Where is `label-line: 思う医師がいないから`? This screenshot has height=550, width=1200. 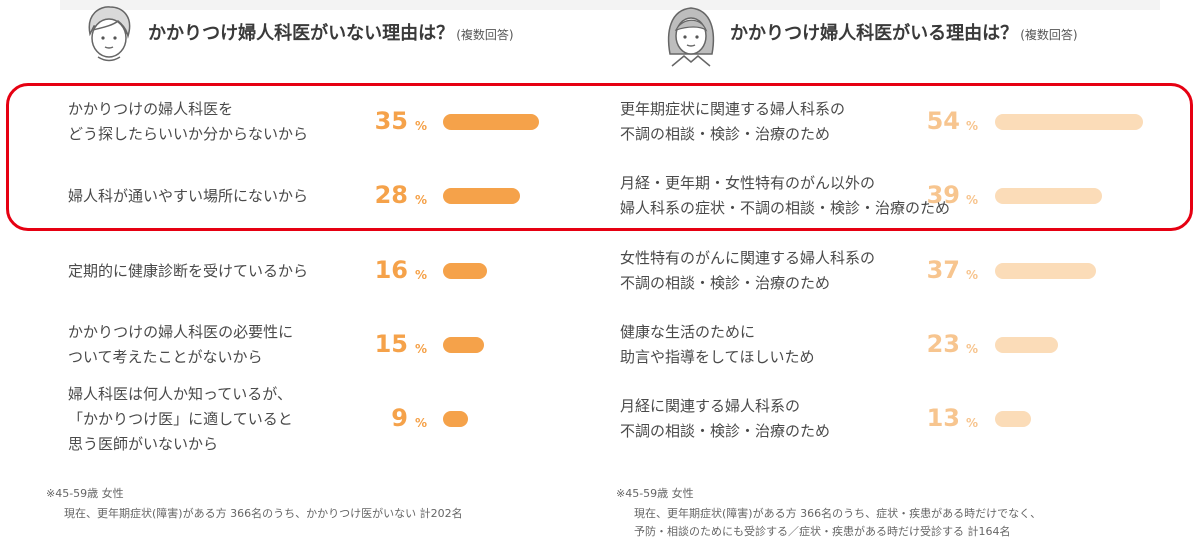 label-line: 思う医師がいないから is located at coordinates (143, 443).